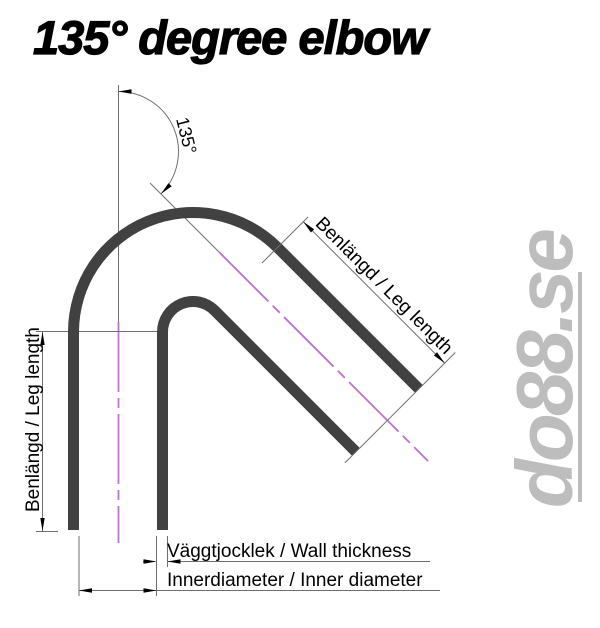  What do you see at coordinates (166, 188) in the screenshot?
I see `angle-arrow-bottom-icon` at bounding box center [166, 188].